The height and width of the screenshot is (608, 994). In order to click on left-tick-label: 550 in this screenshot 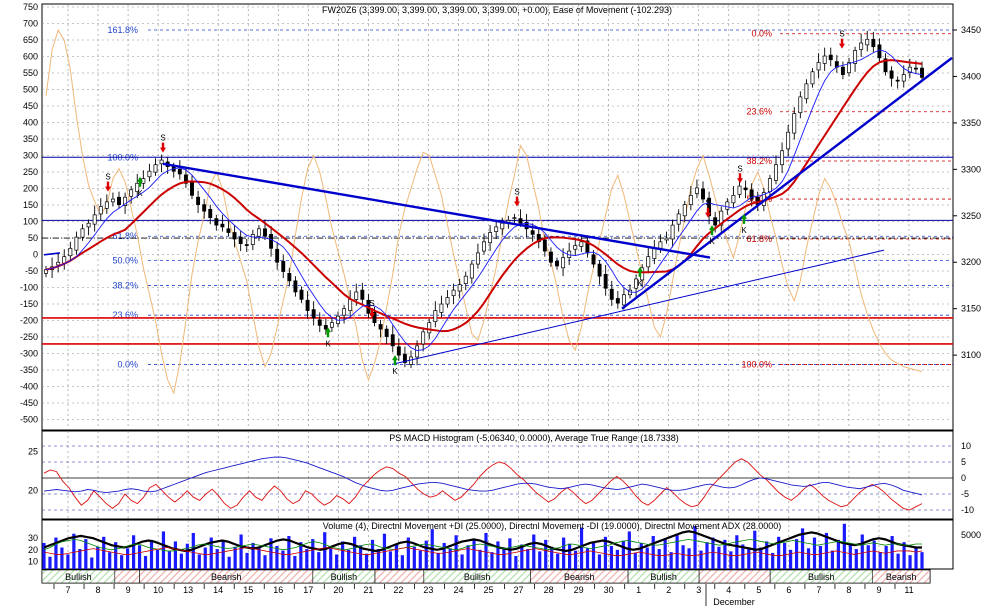, I will do `click(30, 73)`.